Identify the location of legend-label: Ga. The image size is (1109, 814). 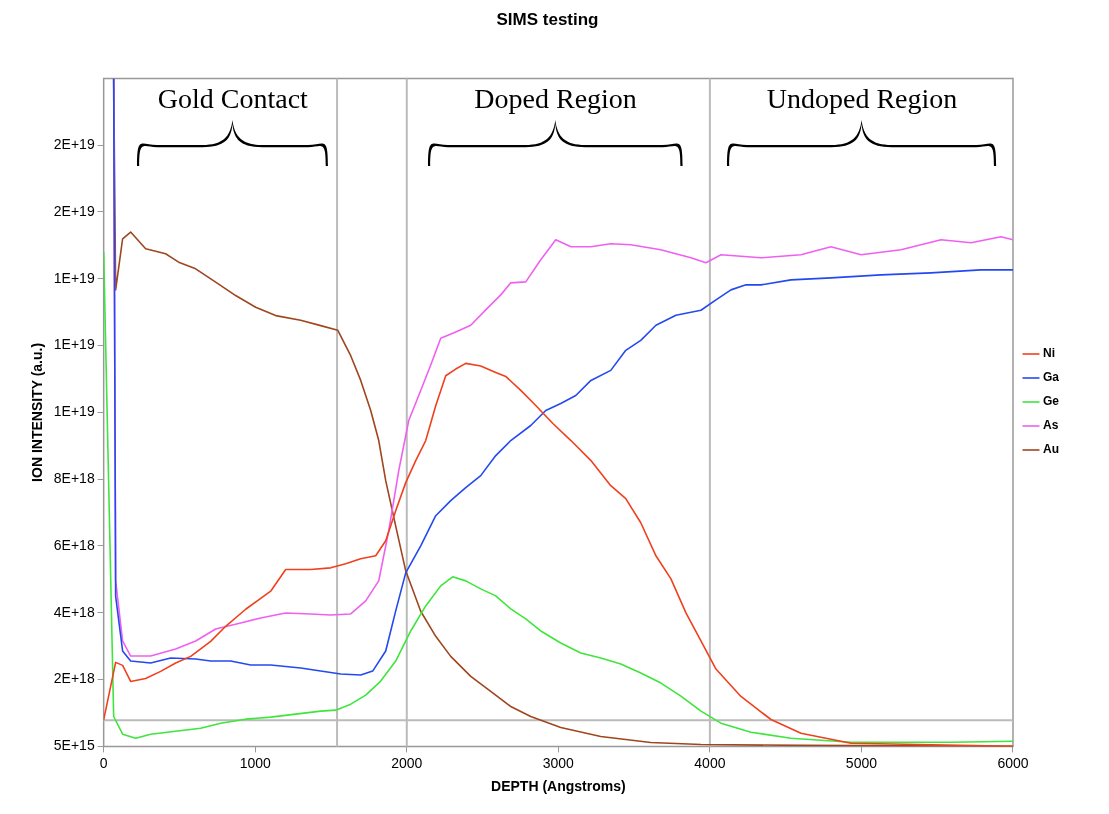
(1051, 377).